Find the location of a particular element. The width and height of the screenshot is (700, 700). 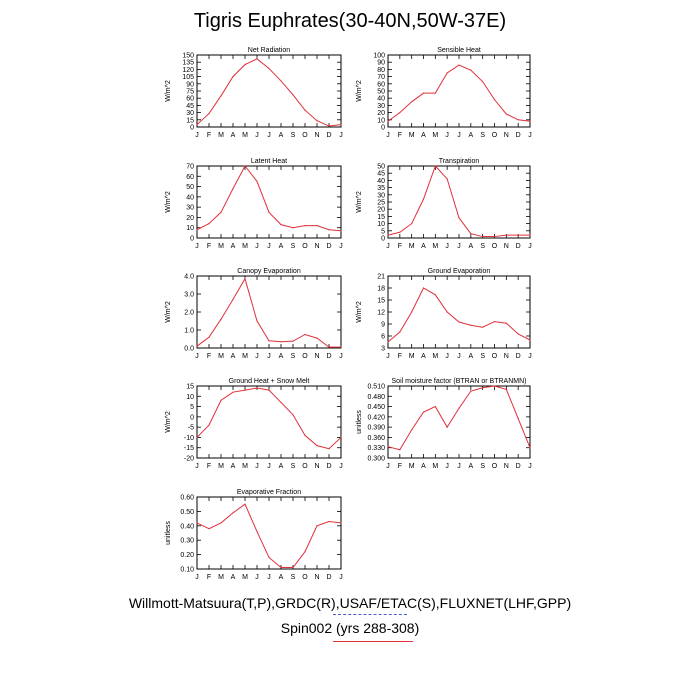

model-legend-line is located at coordinates (373, 641).